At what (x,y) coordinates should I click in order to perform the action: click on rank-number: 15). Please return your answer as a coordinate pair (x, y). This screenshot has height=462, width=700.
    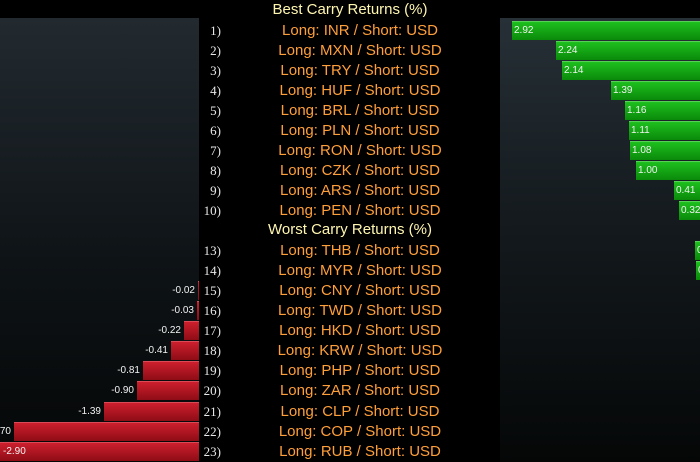
    Looking at the image, I should click on (212, 290).